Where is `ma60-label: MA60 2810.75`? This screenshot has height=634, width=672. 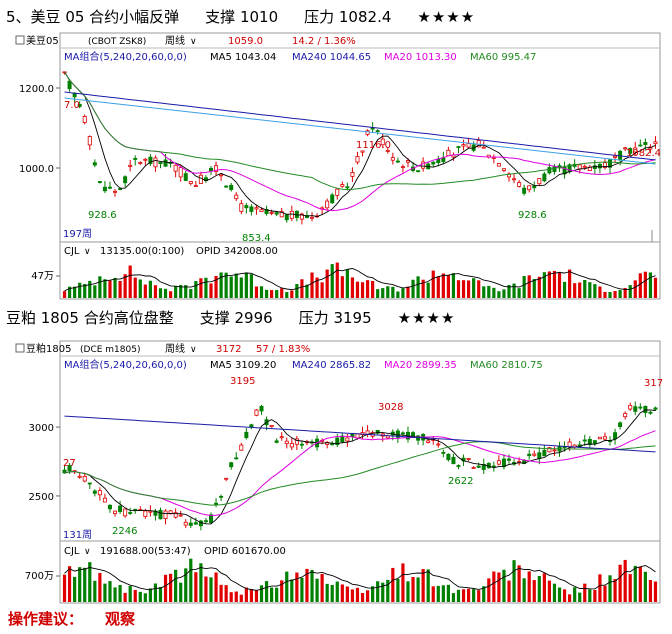
ma60-label: MA60 2810.75 is located at coordinates (506, 365).